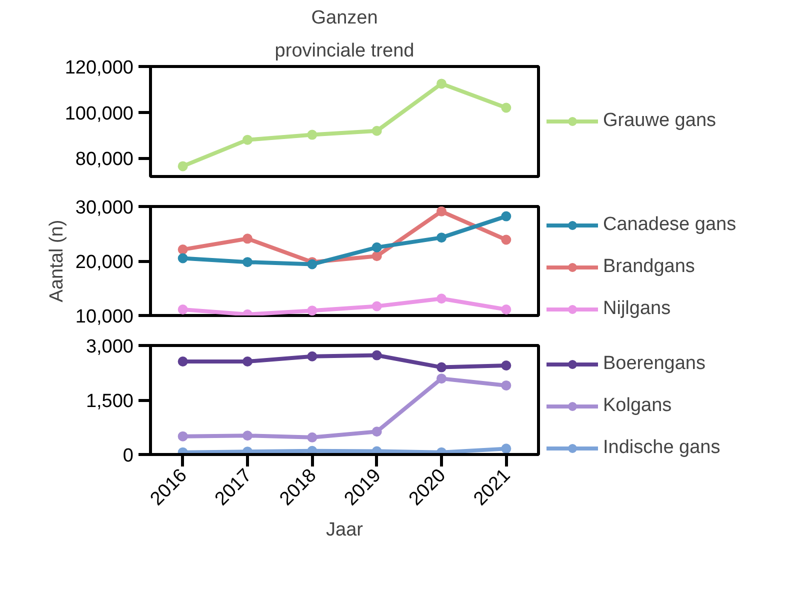 This screenshot has height=595, width=798. Describe the element at coordinates (649, 267) in the screenshot. I see `legend-label: Brandgans` at that location.